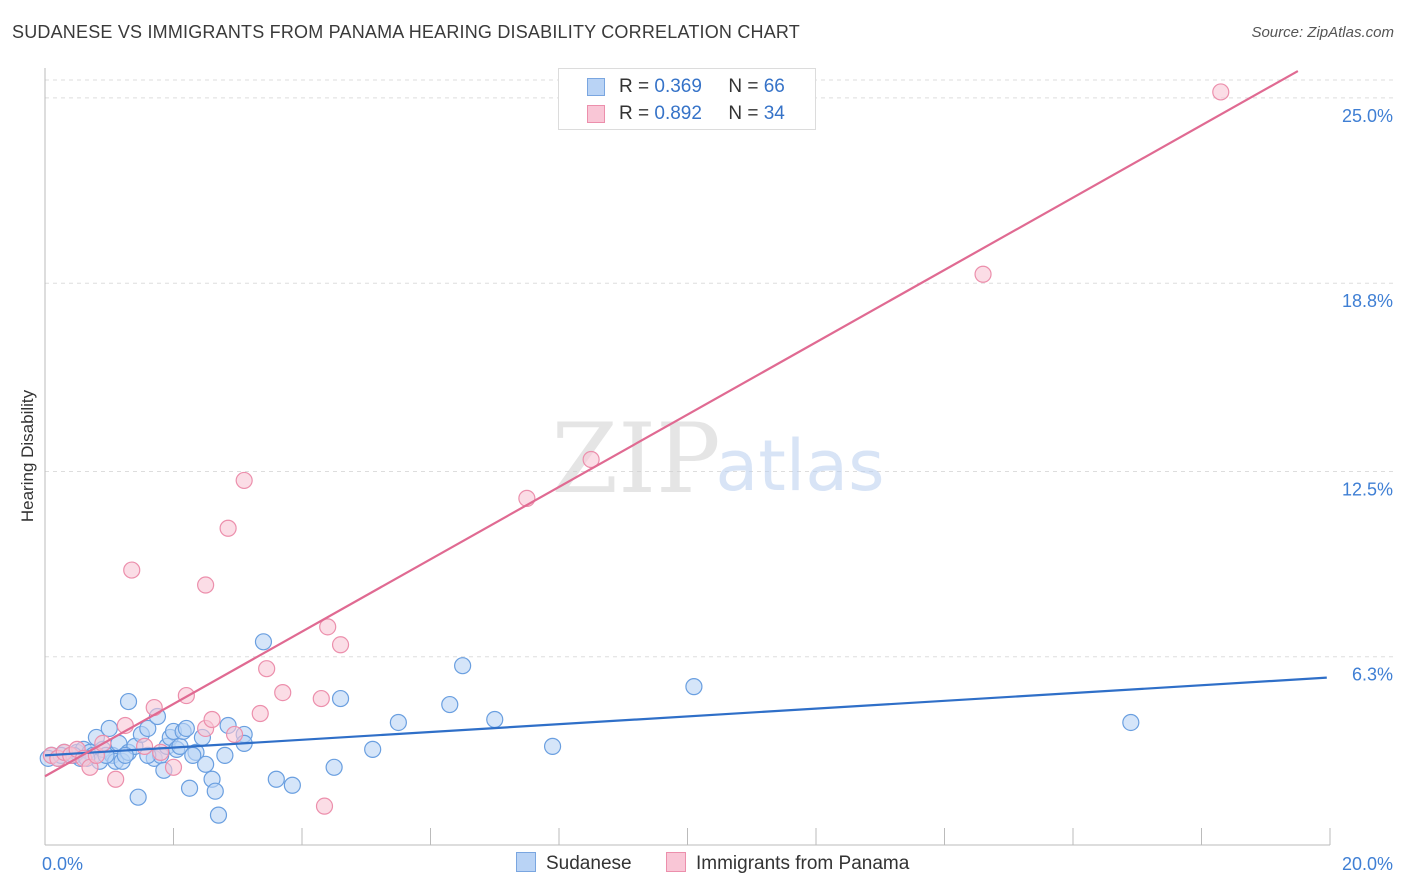  I want to click on legend-n-value: 34, so click(774, 113).